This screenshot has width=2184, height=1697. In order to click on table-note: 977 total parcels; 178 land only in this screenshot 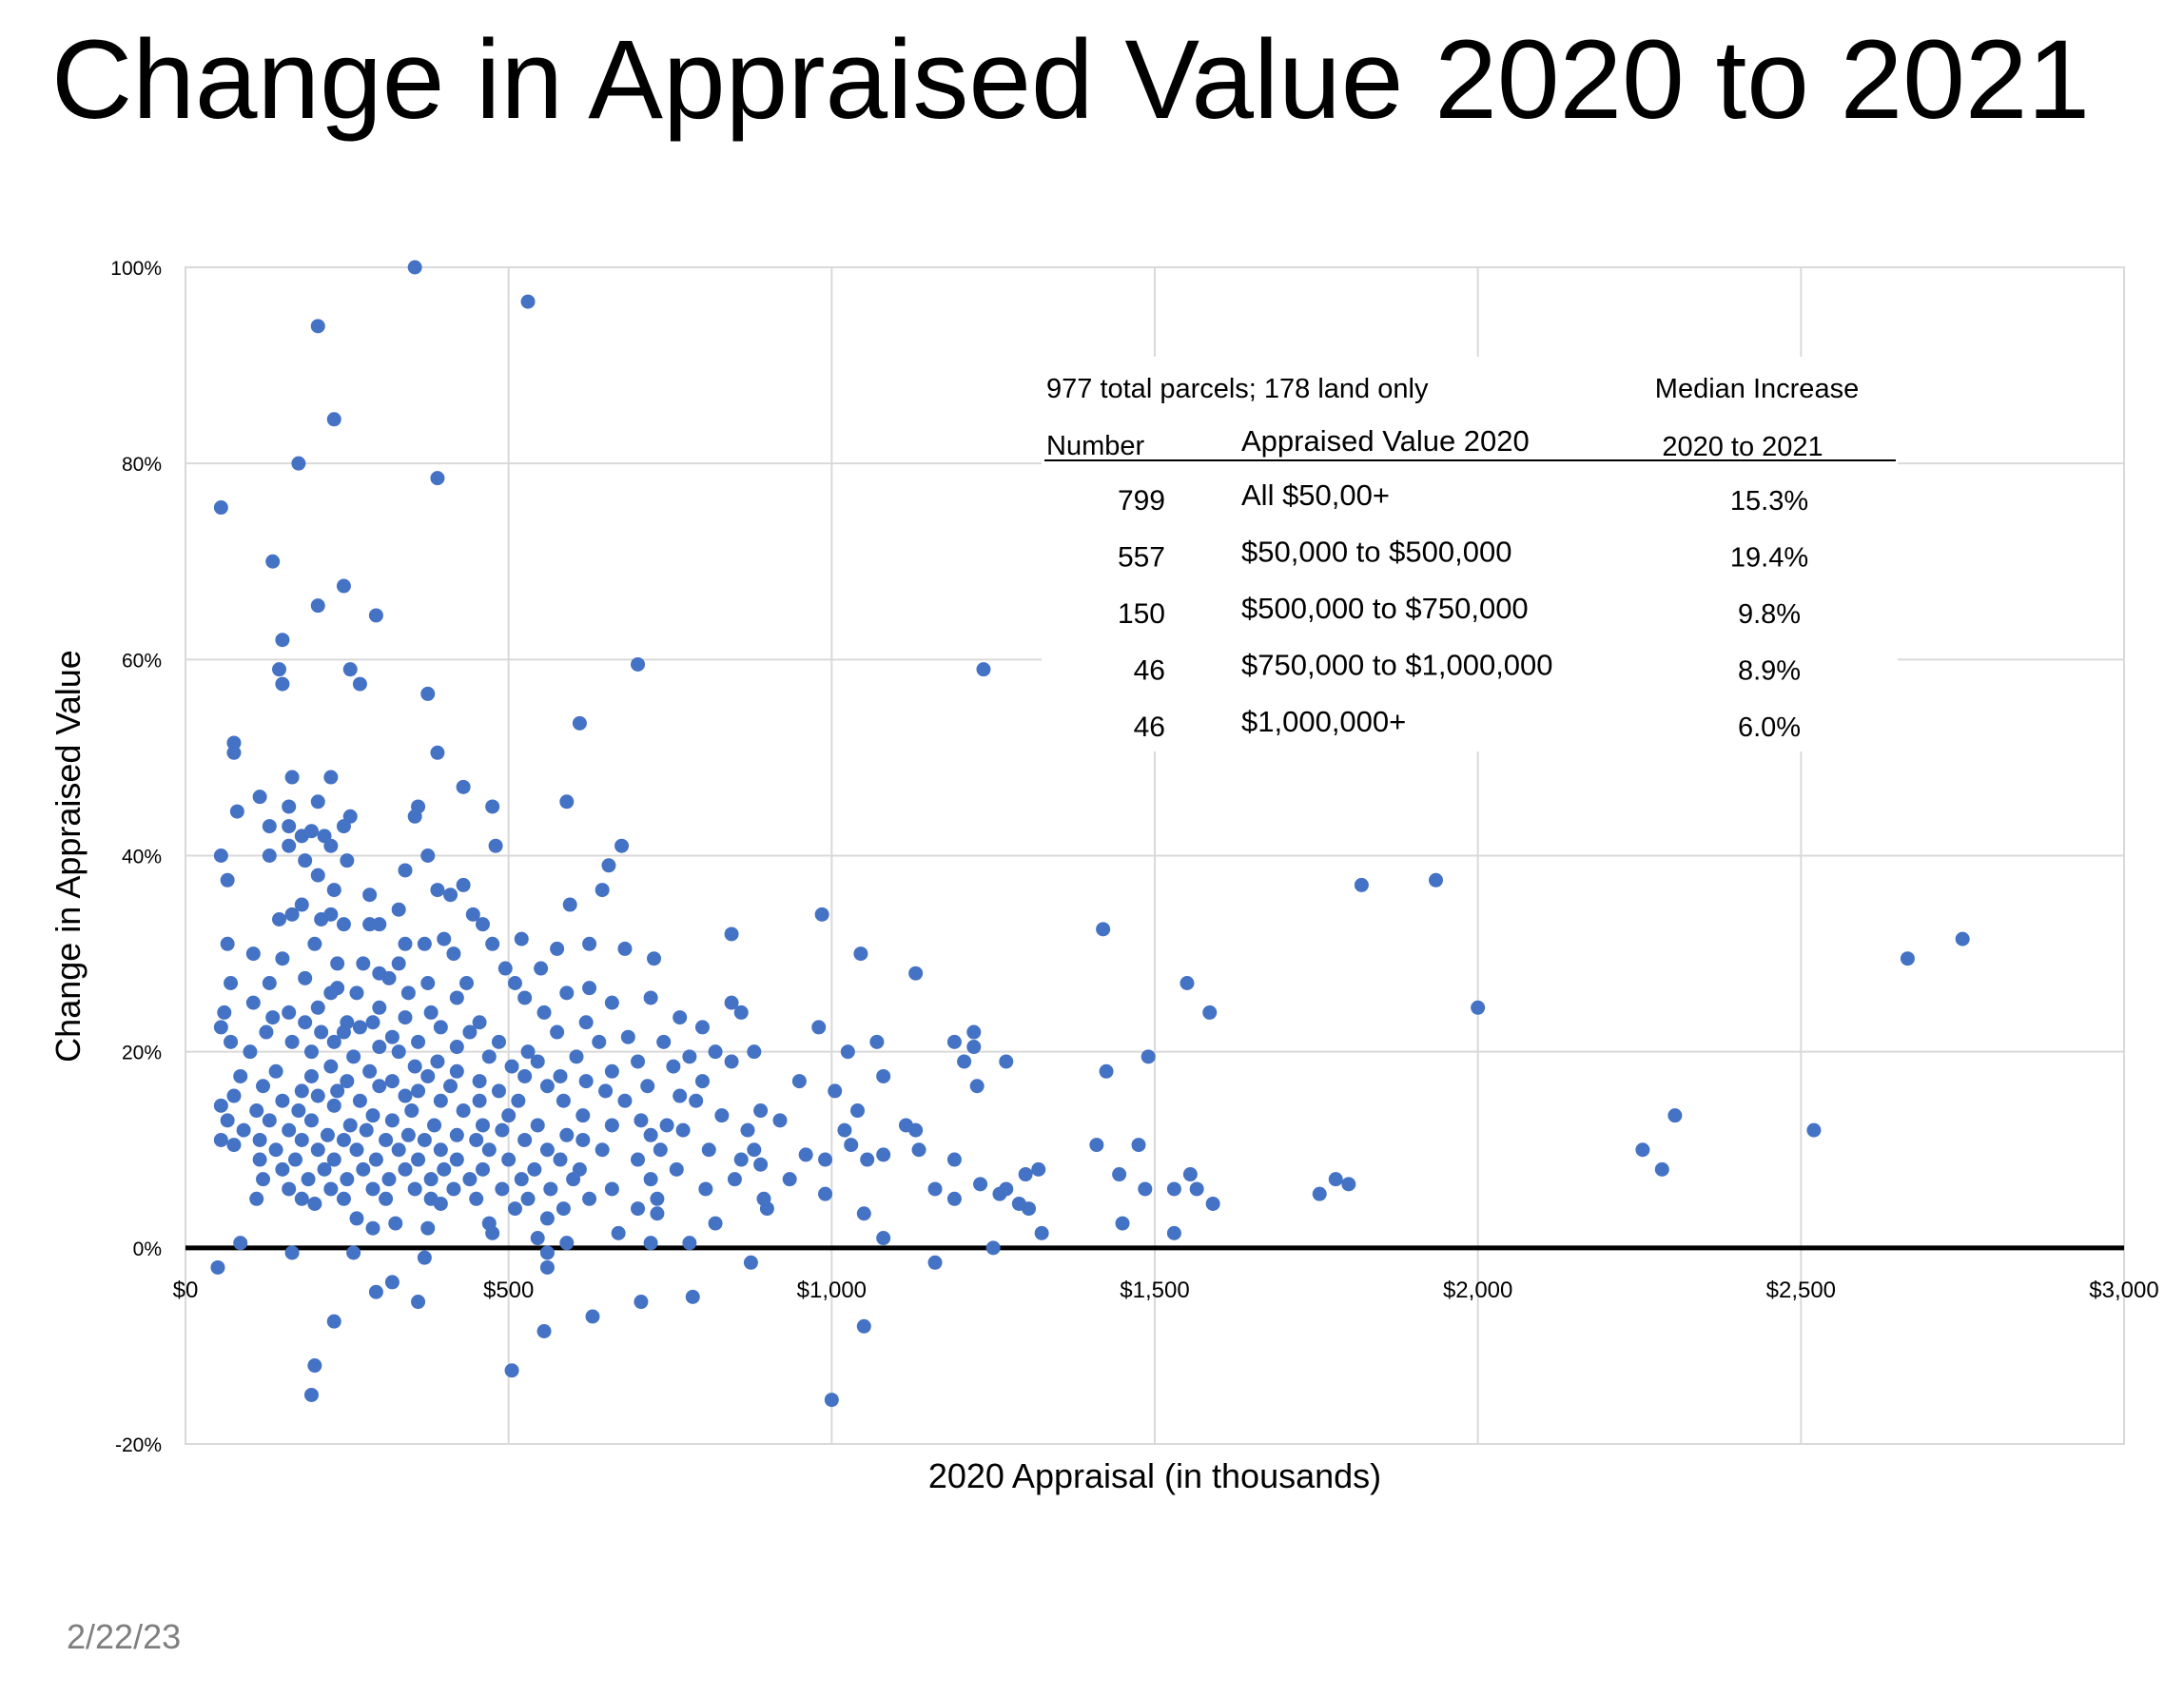, I will do `click(1237, 389)`.